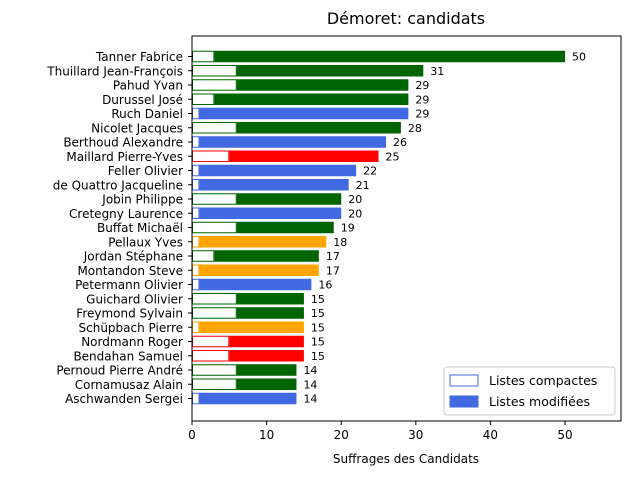 This screenshot has height=480, width=640. What do you see at coordinates (192, 435) in the screenshot?
I see `x-tick-label: 0` at bounding box center [192, 435].